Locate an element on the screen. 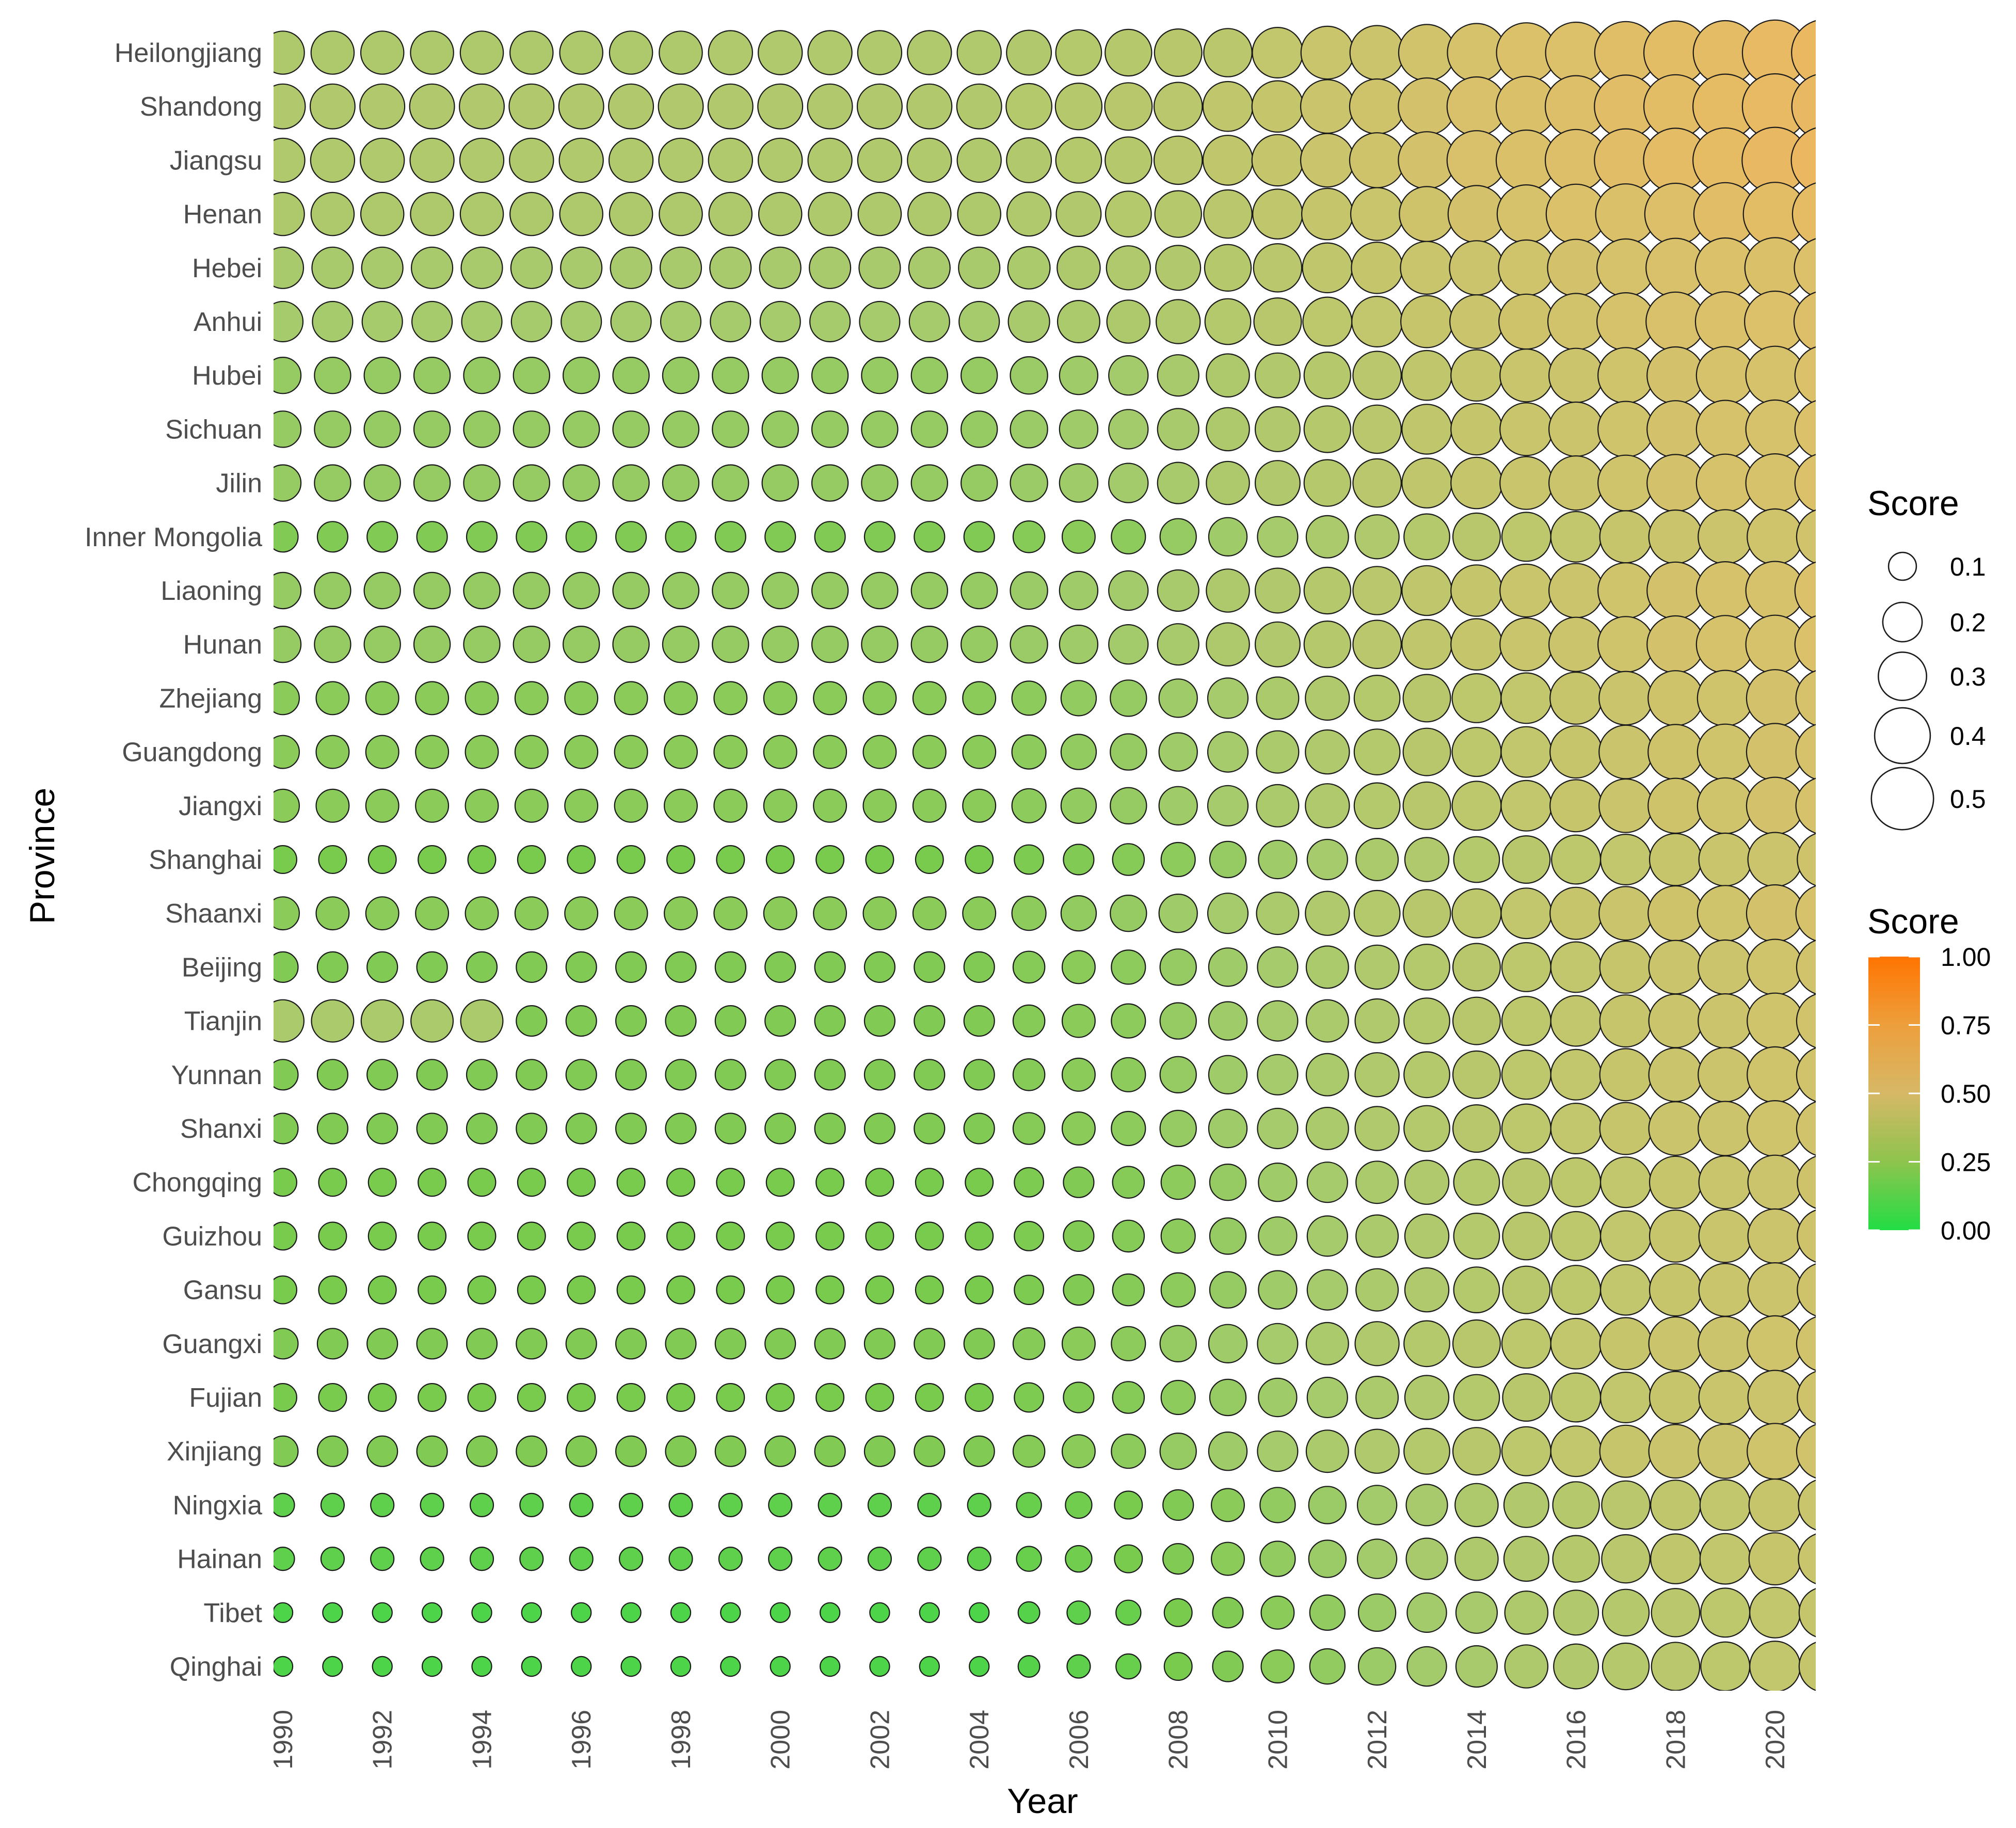 The height and width of the screenshot is (1828, 2016). province-label: Xinjiang is located at coordinates (214, 1452).